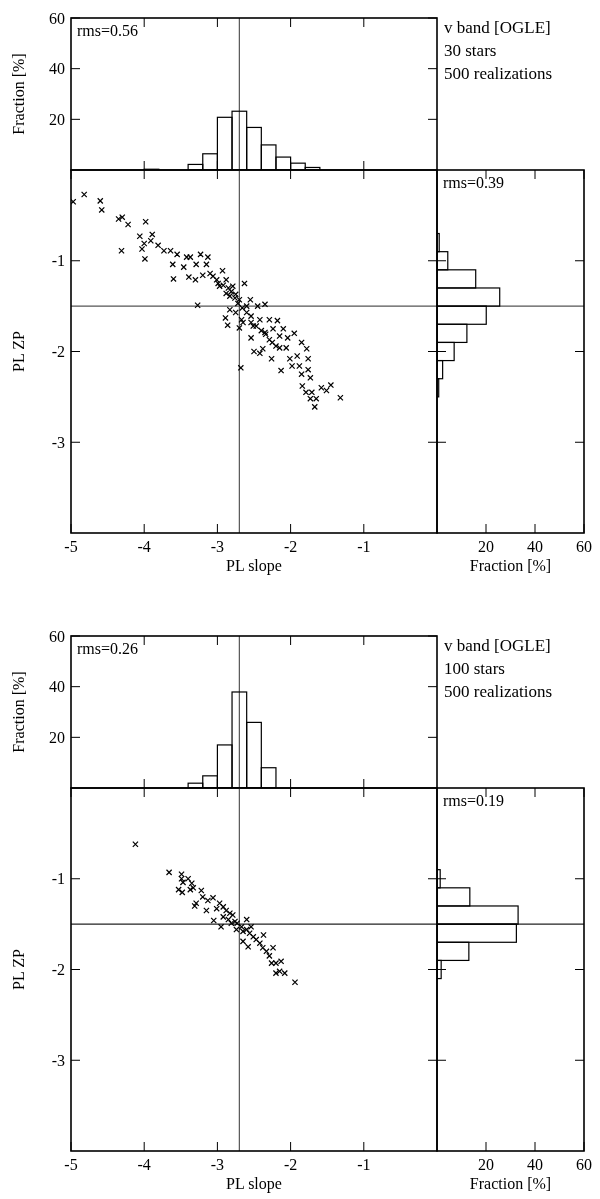 Image resolution: width=600 pixels, height=1199 pixels. I want to click on annotation: rms=0.26, so click(108, 648).